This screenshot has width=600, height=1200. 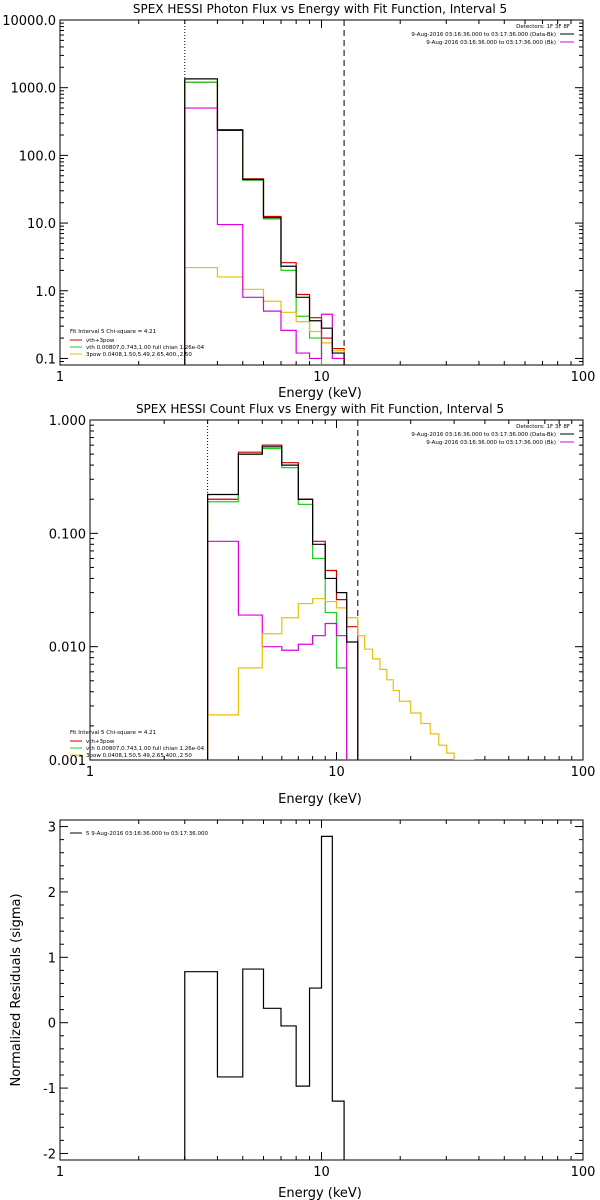 I want to click on count-legend-detectors: Detectors: 1F 3F 8F, so click(x=543, y=427).